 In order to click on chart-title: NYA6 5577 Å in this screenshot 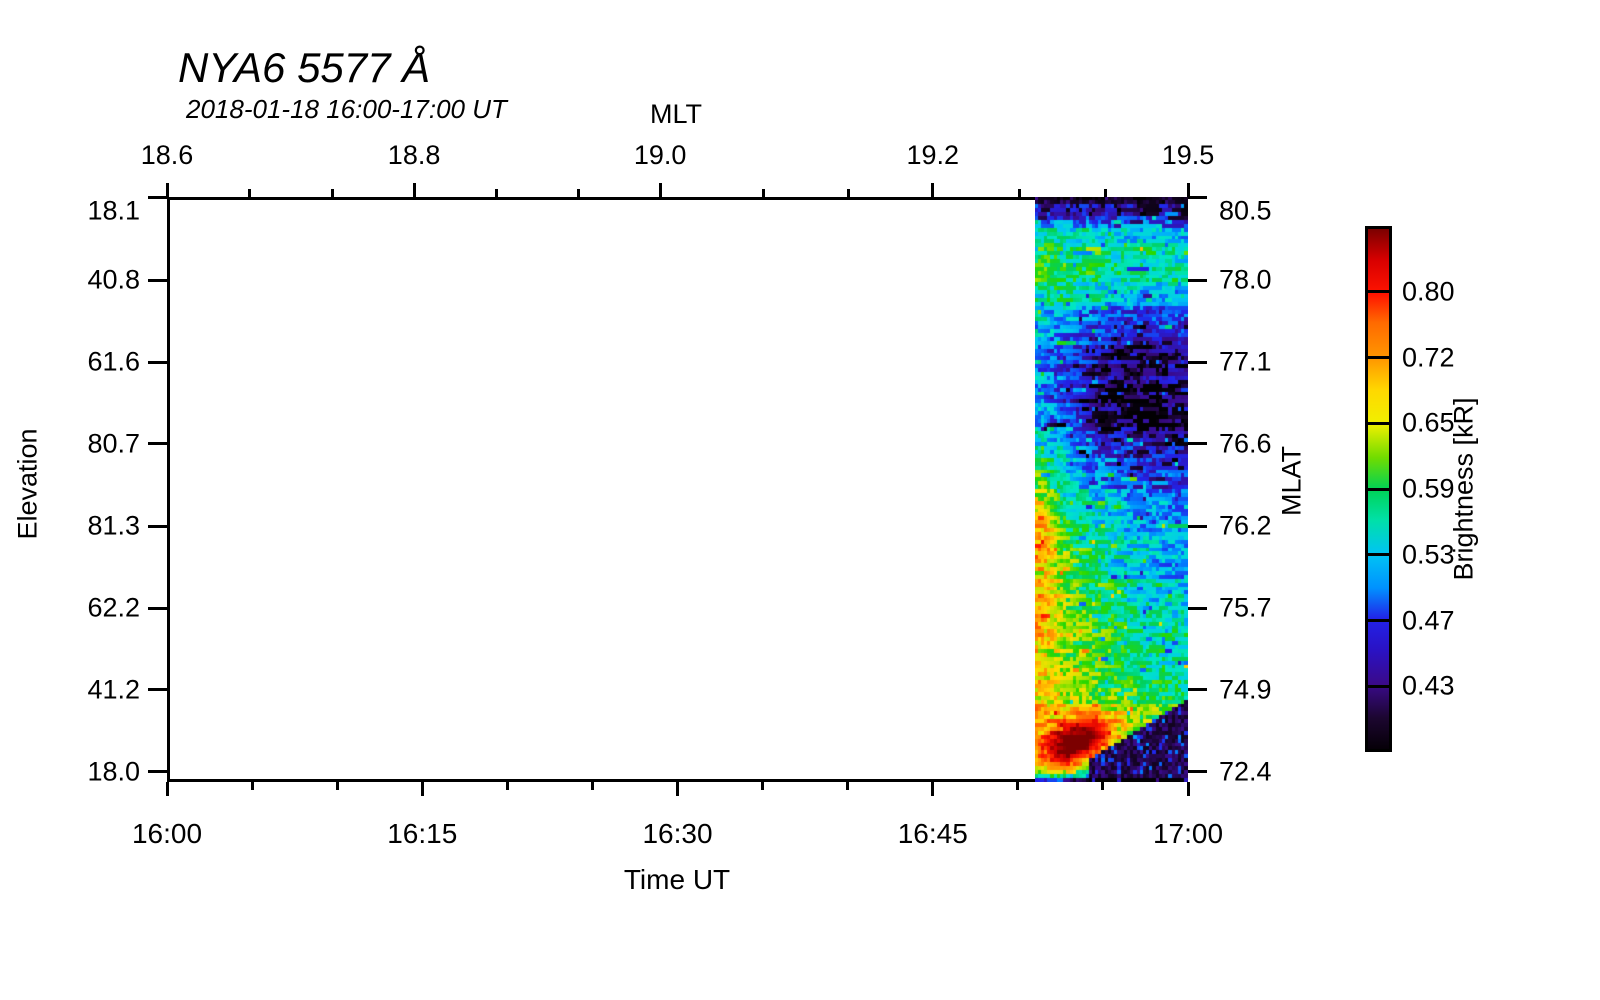, I will do `click(304, 67)`.